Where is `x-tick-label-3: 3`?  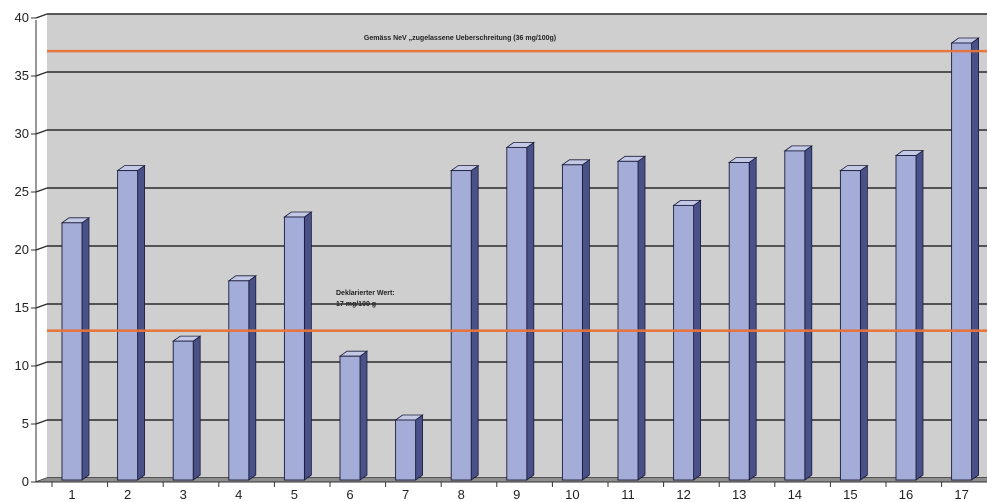
x-tick-label-3: 3 is located at coordinates (183, 494).